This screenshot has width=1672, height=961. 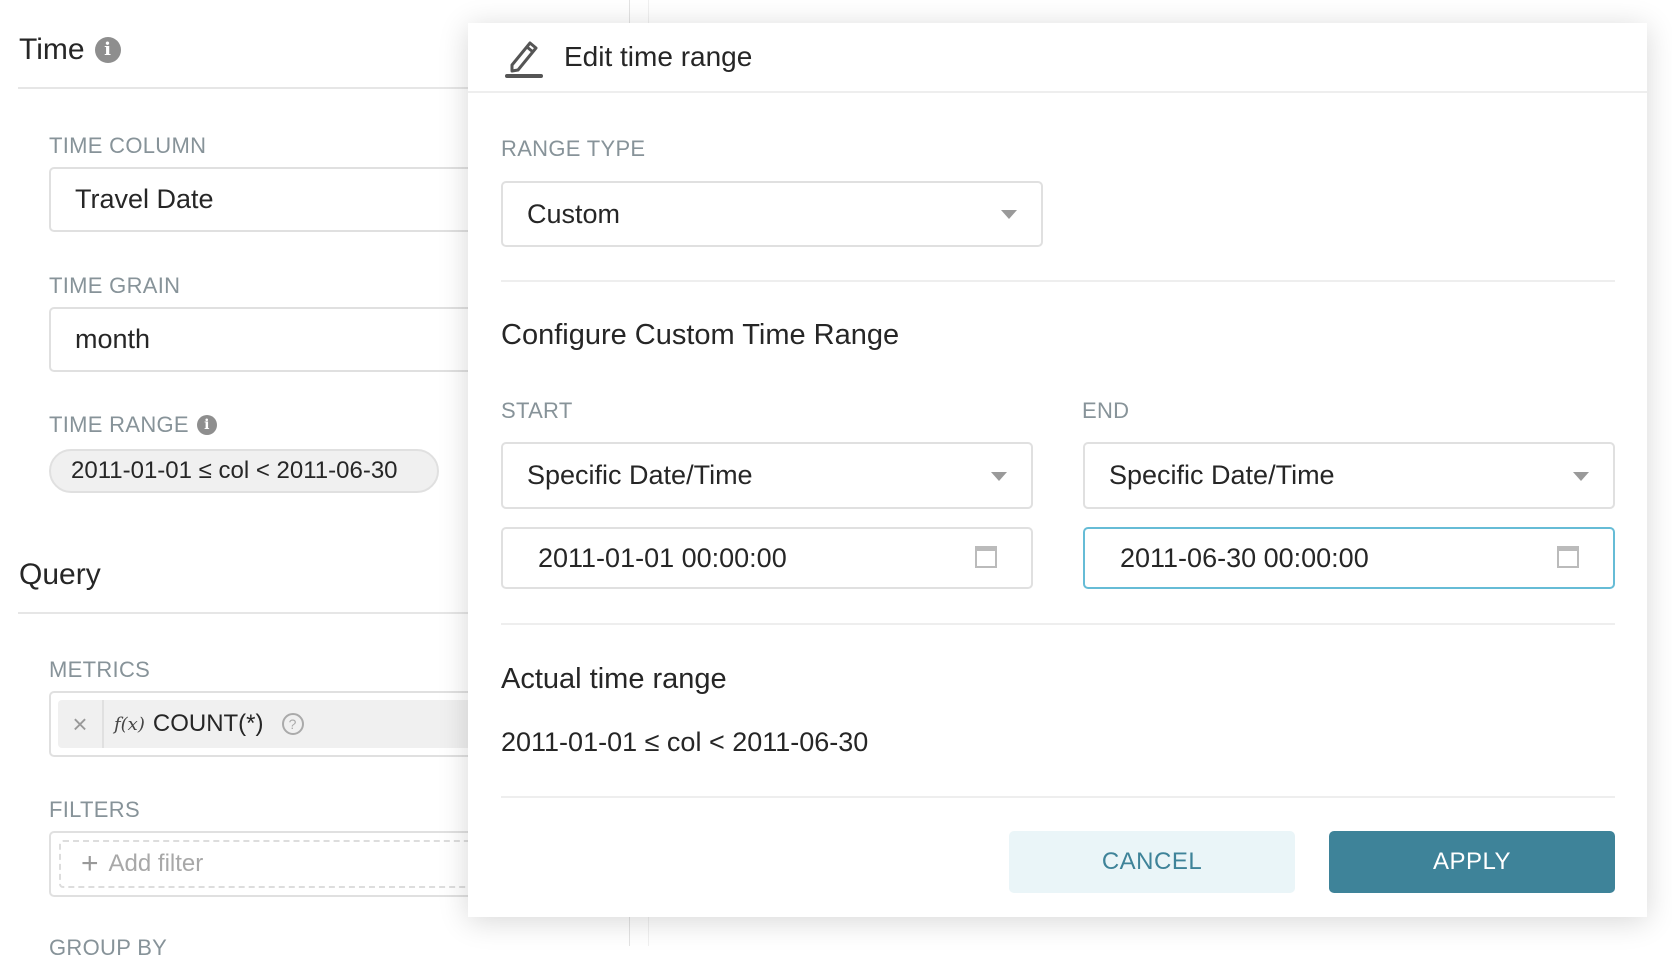 What do you see at coordinates (1057, 58) in the screenshot?
I see `modal-header: Edit time range` at bounding box center [1057, 58].